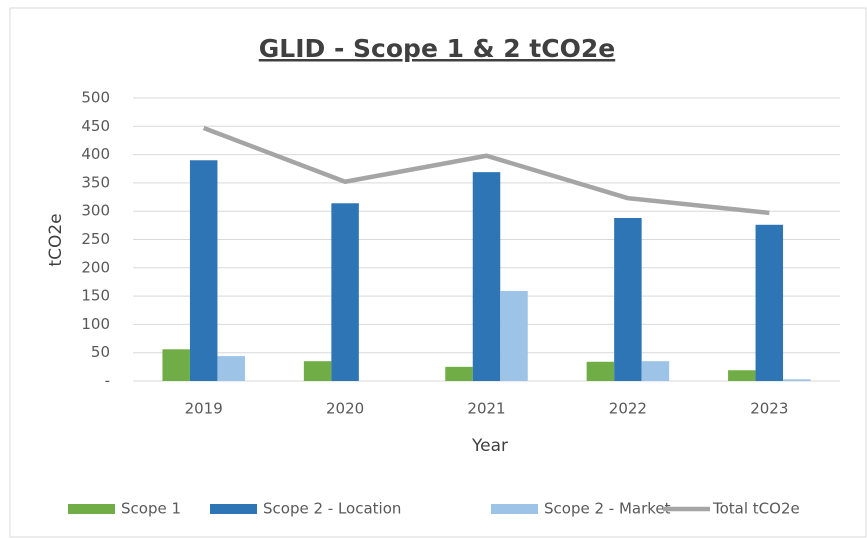  What do you see at coordinates (107, 381) in the screenshot?
I see `y-tick-label: -` at bounding box center [107, 381].